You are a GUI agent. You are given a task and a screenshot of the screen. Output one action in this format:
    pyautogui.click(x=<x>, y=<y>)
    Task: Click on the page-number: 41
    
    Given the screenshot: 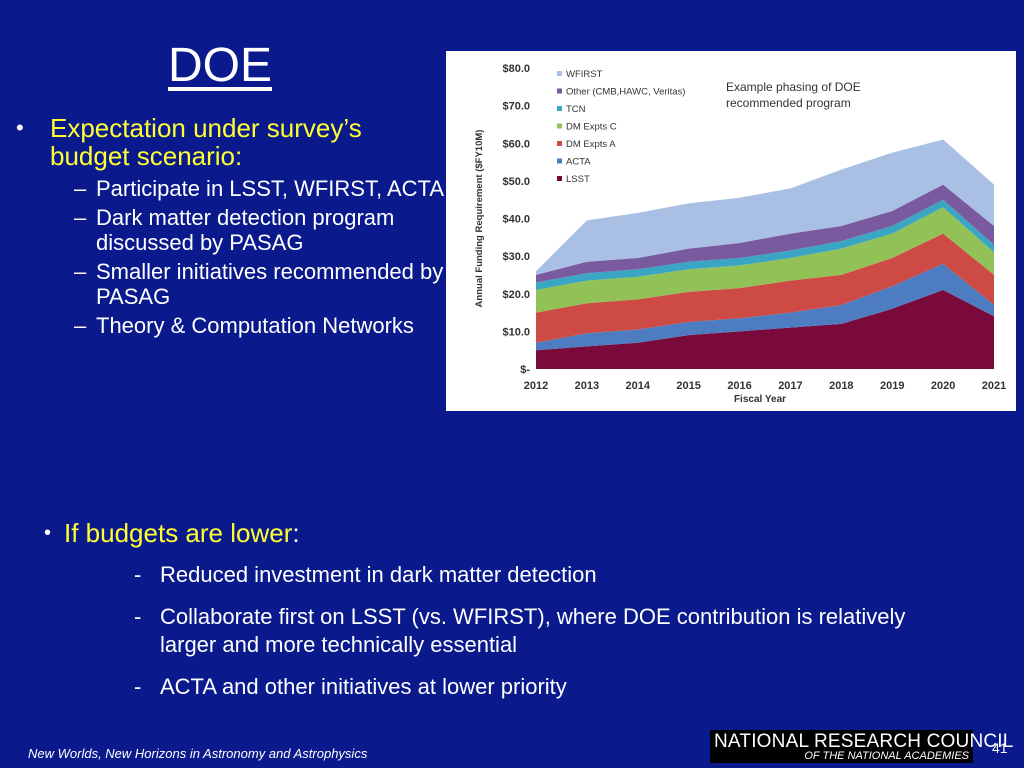 What is the action you would take?
    pyautogui.click(x=1000, y=748)
    